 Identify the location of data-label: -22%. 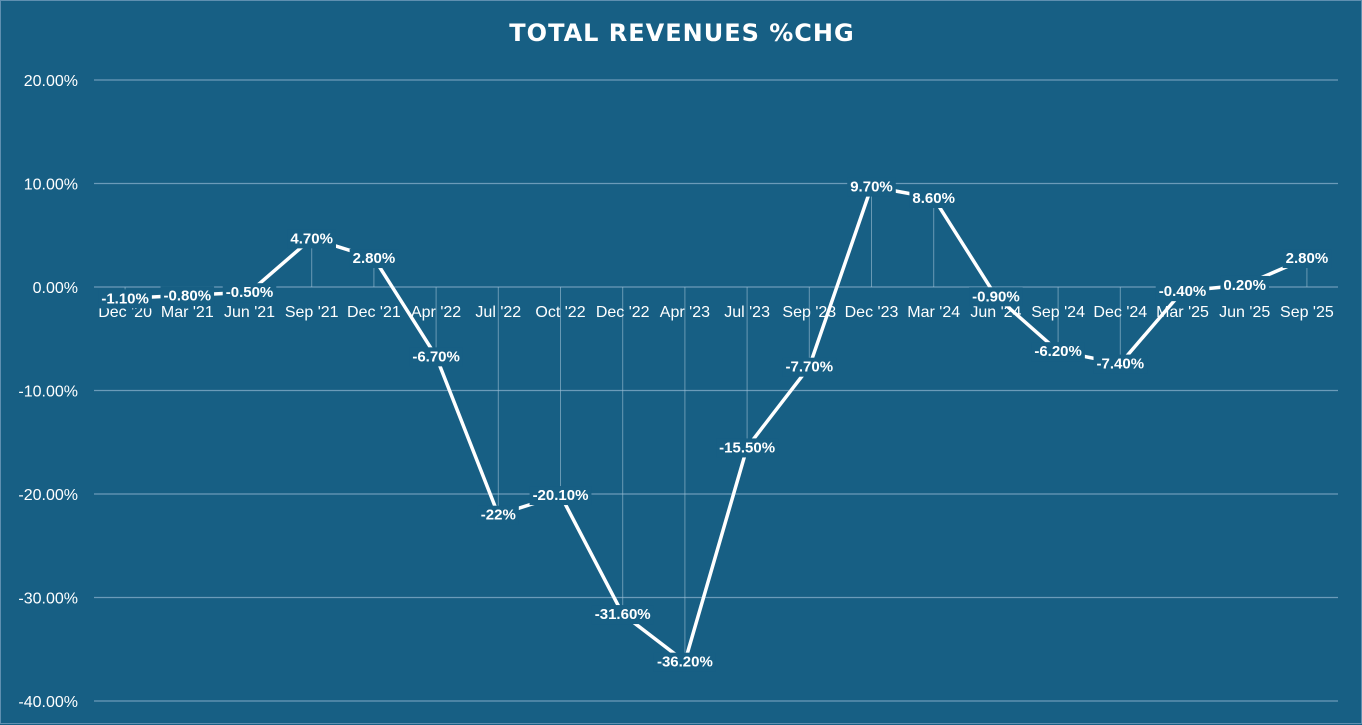
(498, 515).